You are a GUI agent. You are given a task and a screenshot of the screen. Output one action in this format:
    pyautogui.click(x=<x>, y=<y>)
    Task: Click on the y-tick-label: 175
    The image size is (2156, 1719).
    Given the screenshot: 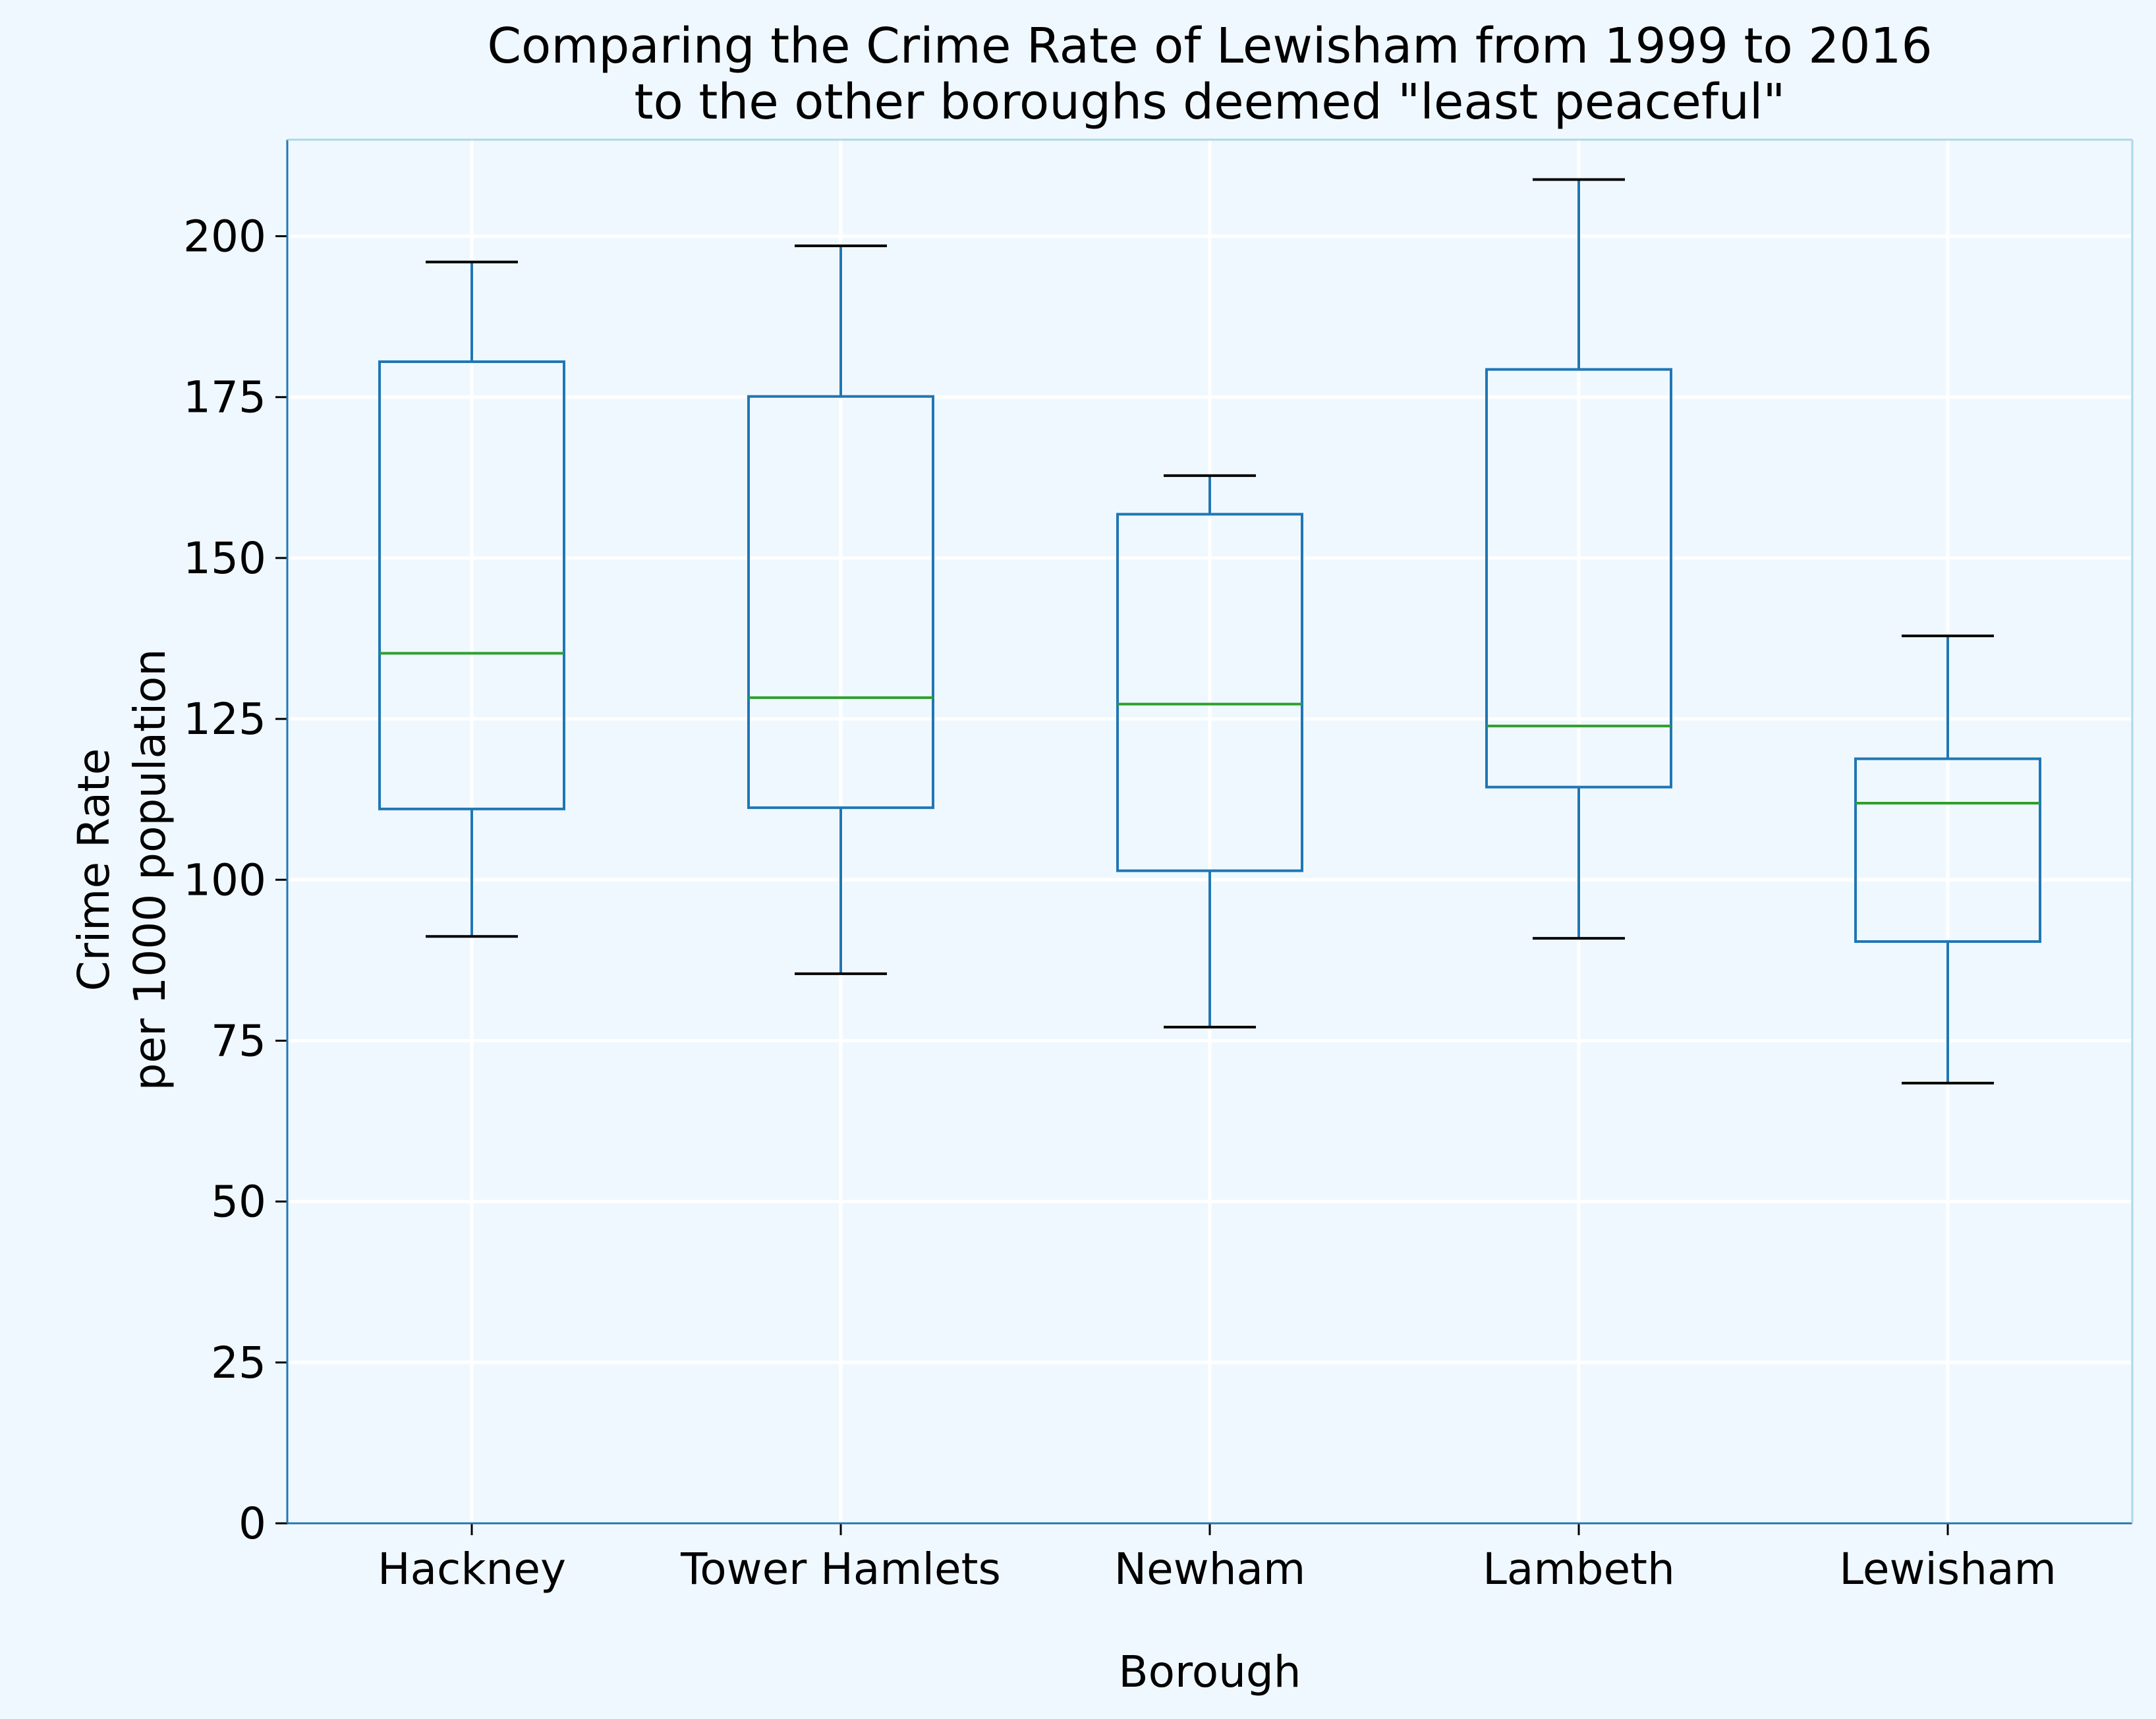 What is the action you would take?
    pyautogui.click(x=225, y=398)
    